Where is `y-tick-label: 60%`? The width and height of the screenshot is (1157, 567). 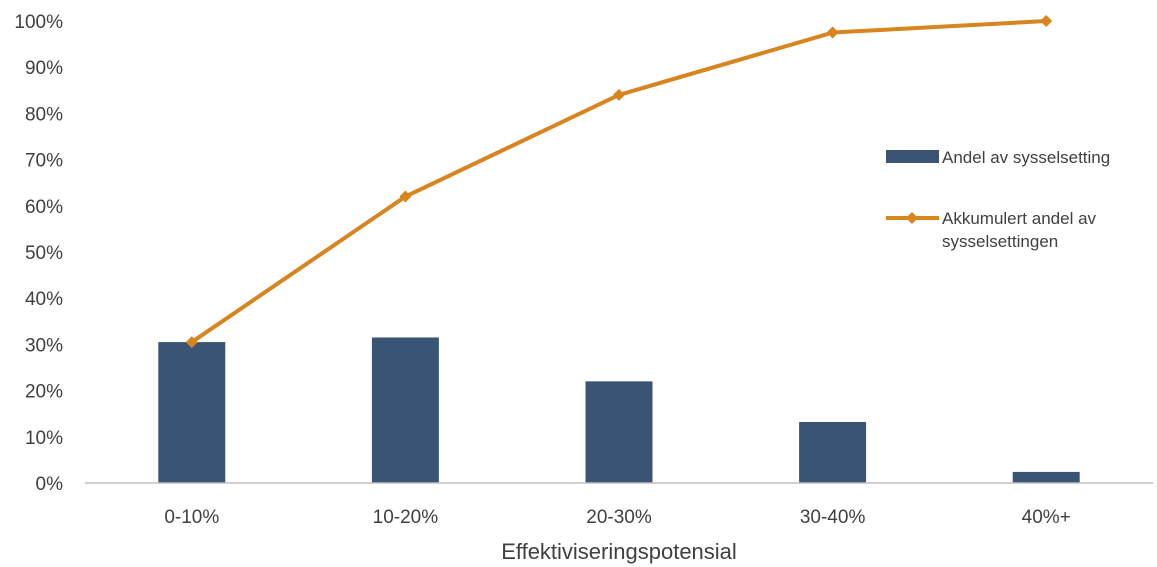
y-tick-label: 60% is located at coordinates (44, 207).